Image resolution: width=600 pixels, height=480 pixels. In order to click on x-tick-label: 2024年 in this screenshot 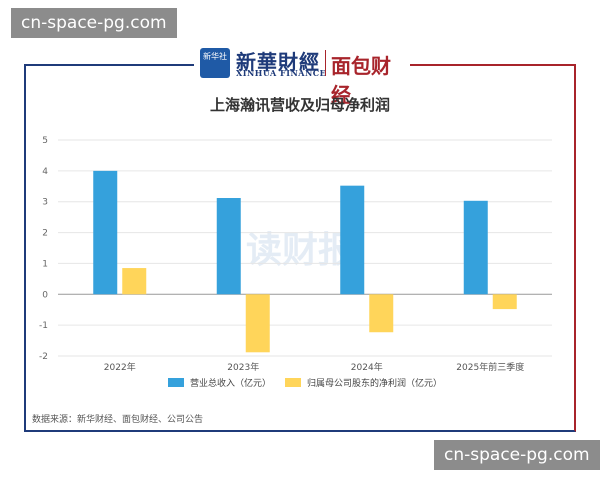, I will do `click(367, 367)`.